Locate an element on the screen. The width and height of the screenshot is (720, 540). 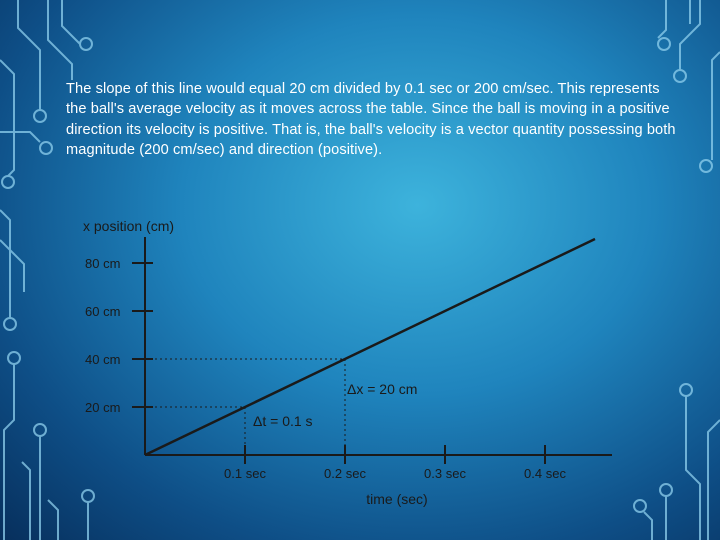
x-tick-label: 0.4 sec is located at coordinates (545, 473).